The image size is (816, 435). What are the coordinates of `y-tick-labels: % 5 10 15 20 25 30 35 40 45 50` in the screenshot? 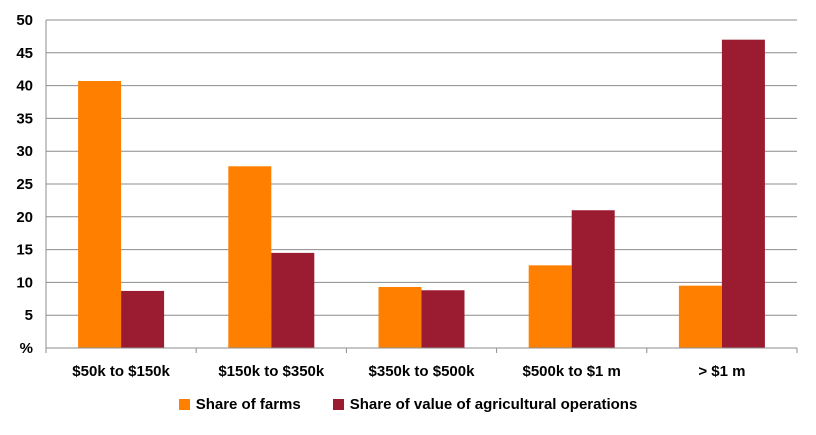 It's located at (24, 184).